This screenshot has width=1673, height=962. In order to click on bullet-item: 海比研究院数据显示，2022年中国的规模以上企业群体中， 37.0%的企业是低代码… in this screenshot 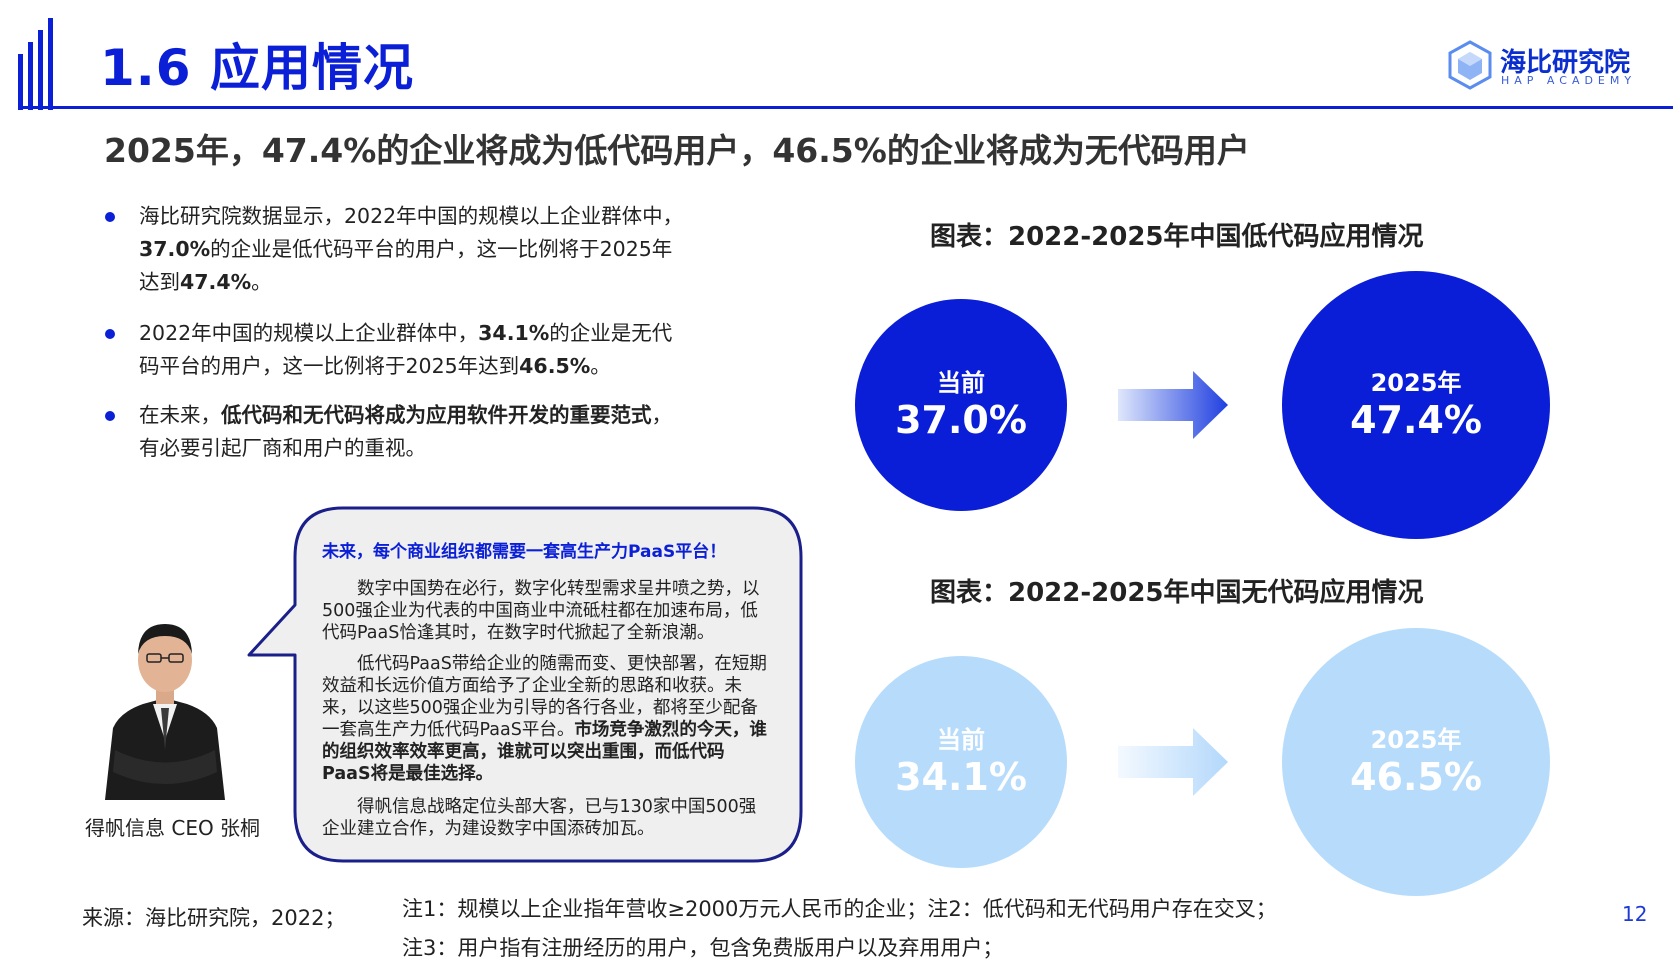, I will do `click(395, 249)`.